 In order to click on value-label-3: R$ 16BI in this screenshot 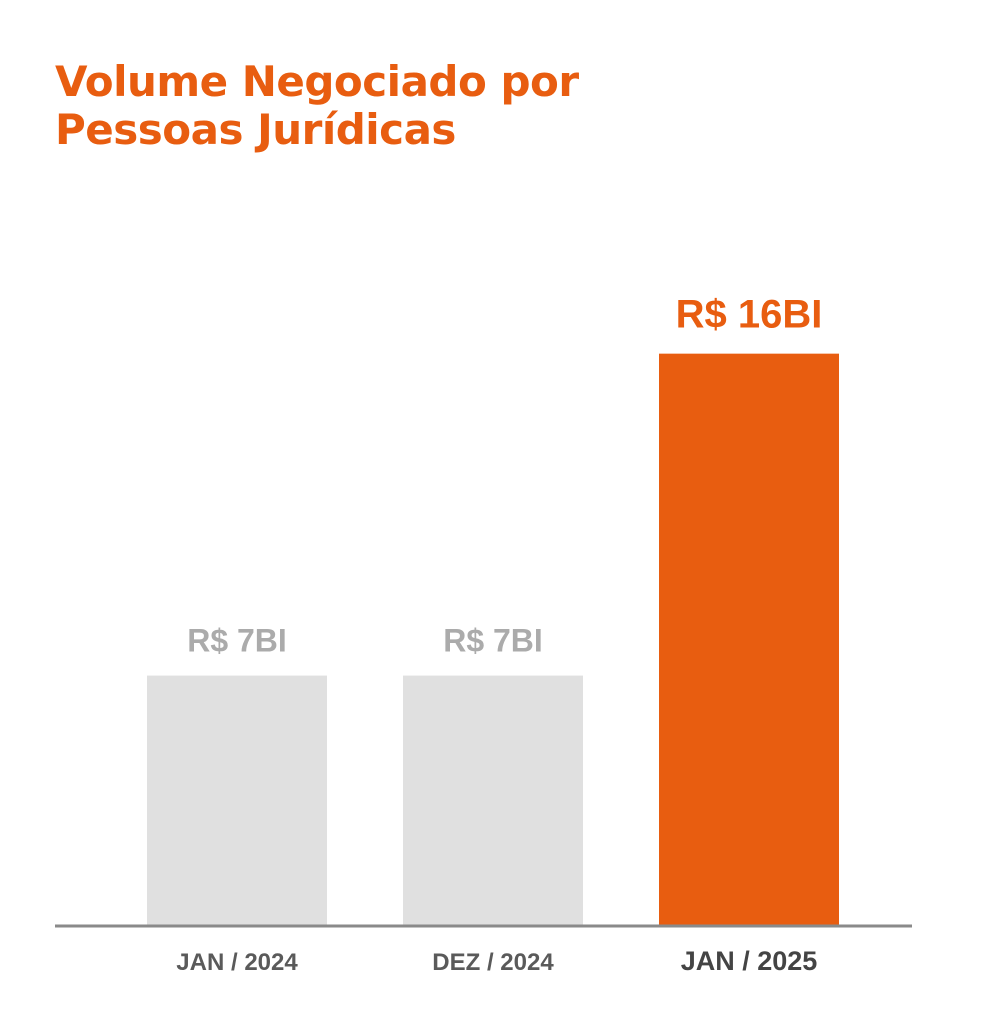, I will do `click(749, 315)`.